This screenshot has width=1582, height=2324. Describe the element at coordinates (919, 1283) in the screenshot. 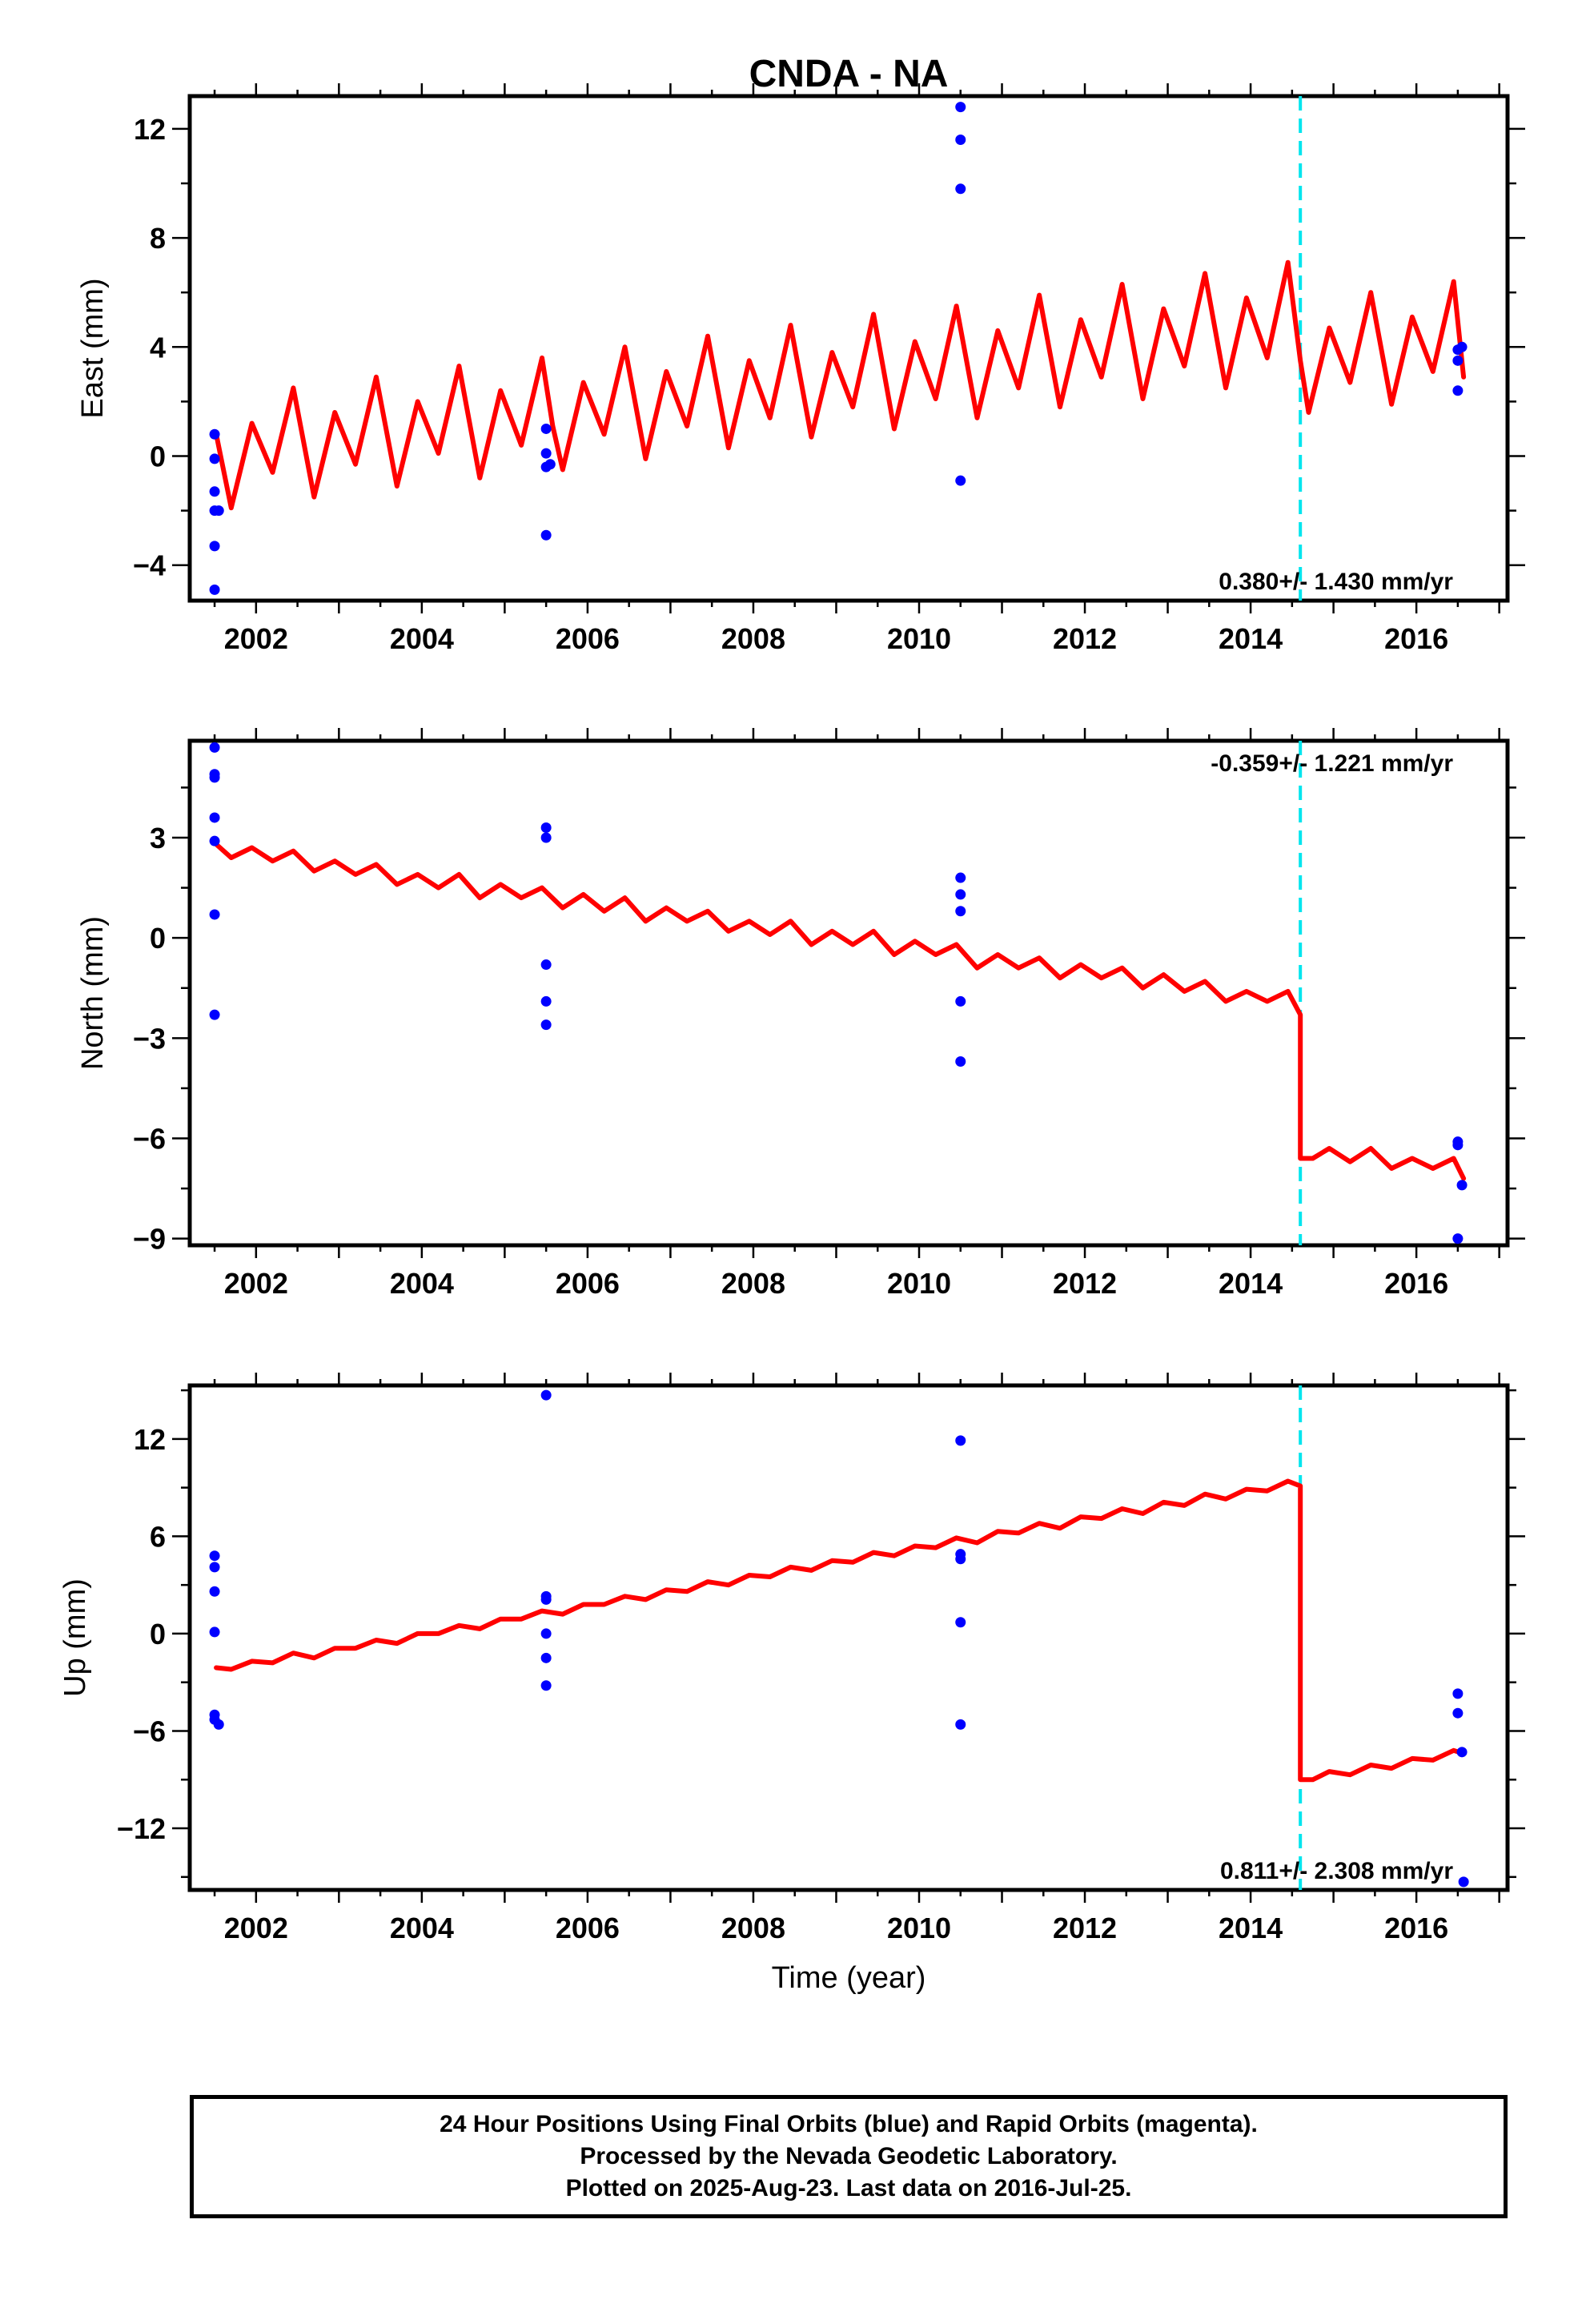

I see `panel-2-xtick-label: 2010` at that location.